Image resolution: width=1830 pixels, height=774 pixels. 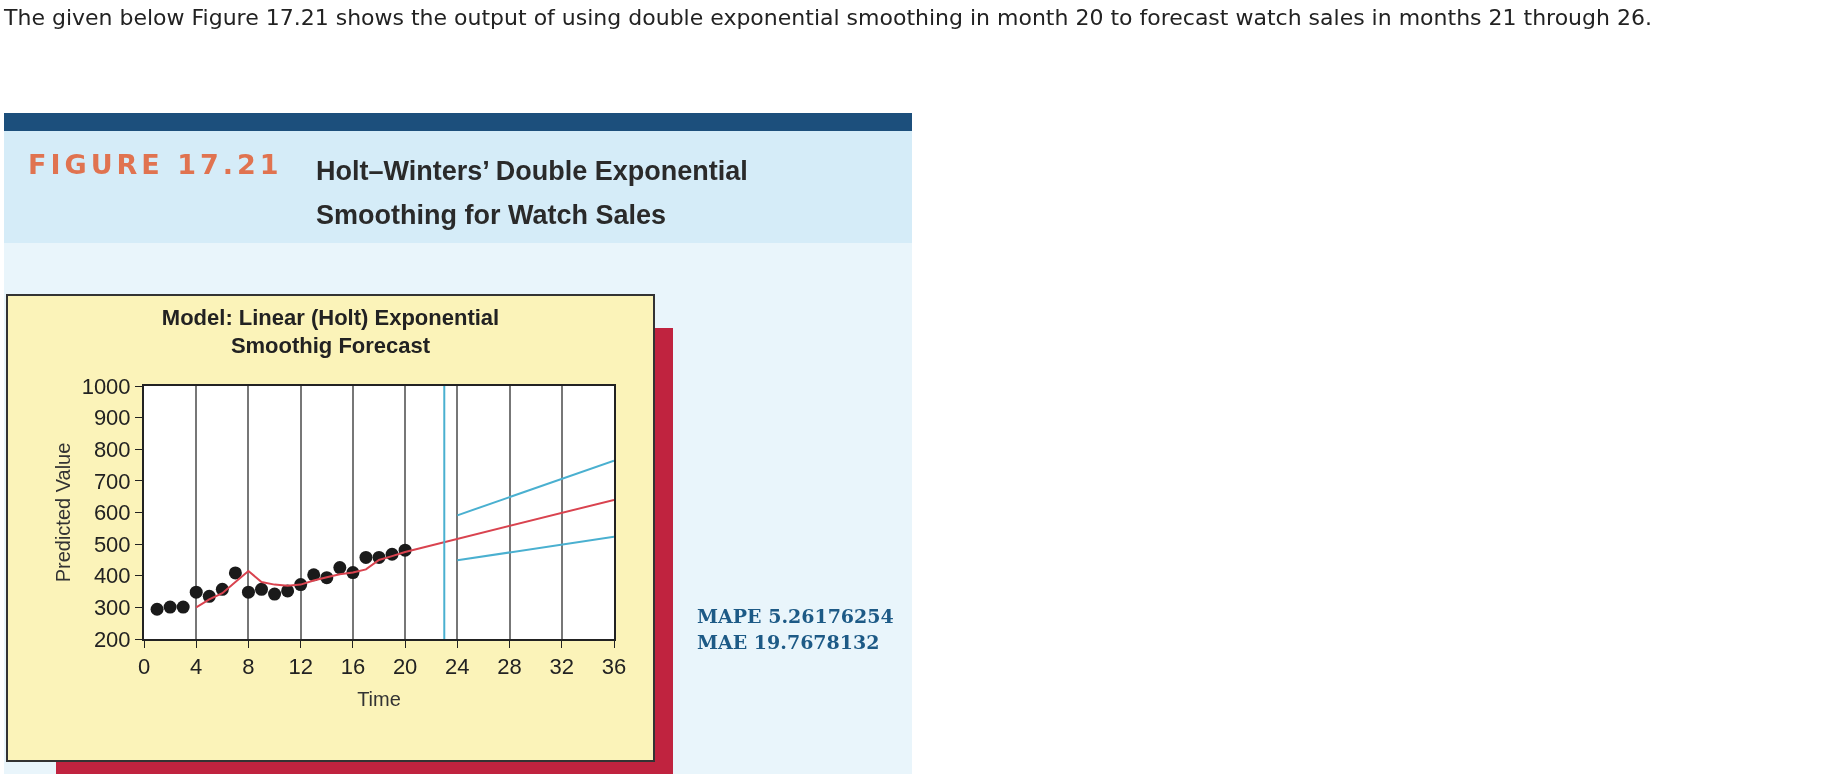 I want to click on y-axis-title: Predicted Value, so click(x=62, y=512).